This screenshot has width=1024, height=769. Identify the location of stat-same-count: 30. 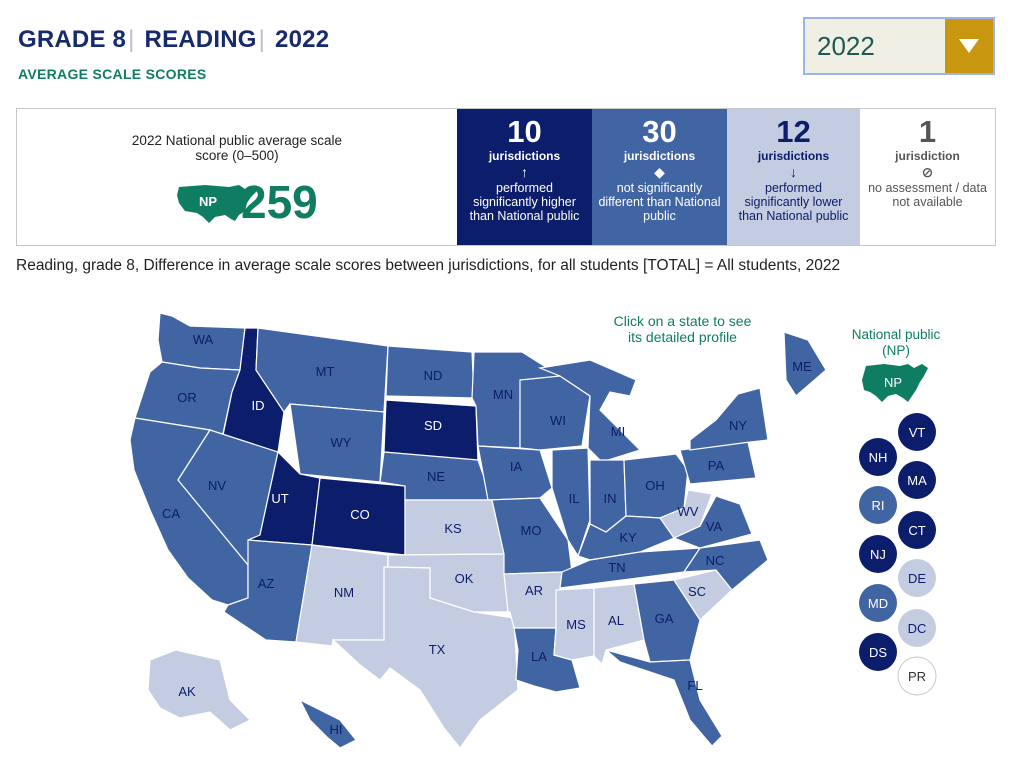
(659, 131).